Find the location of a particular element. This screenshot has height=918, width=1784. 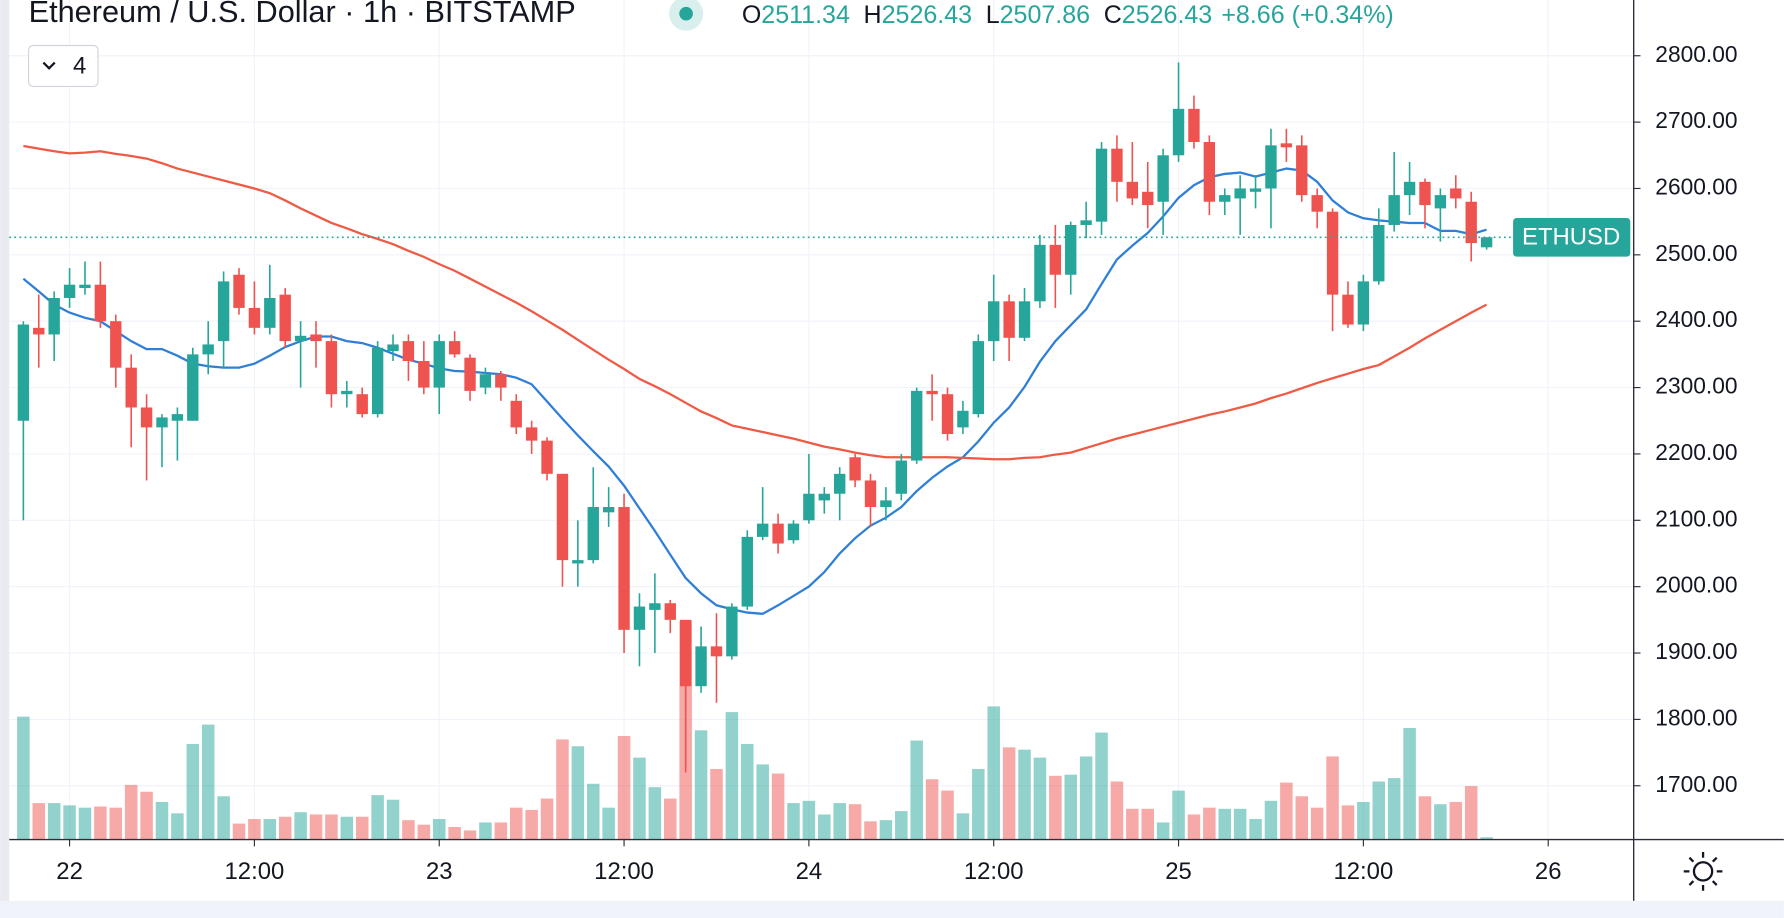

sun-icon is located at coordinates (1703, 871).